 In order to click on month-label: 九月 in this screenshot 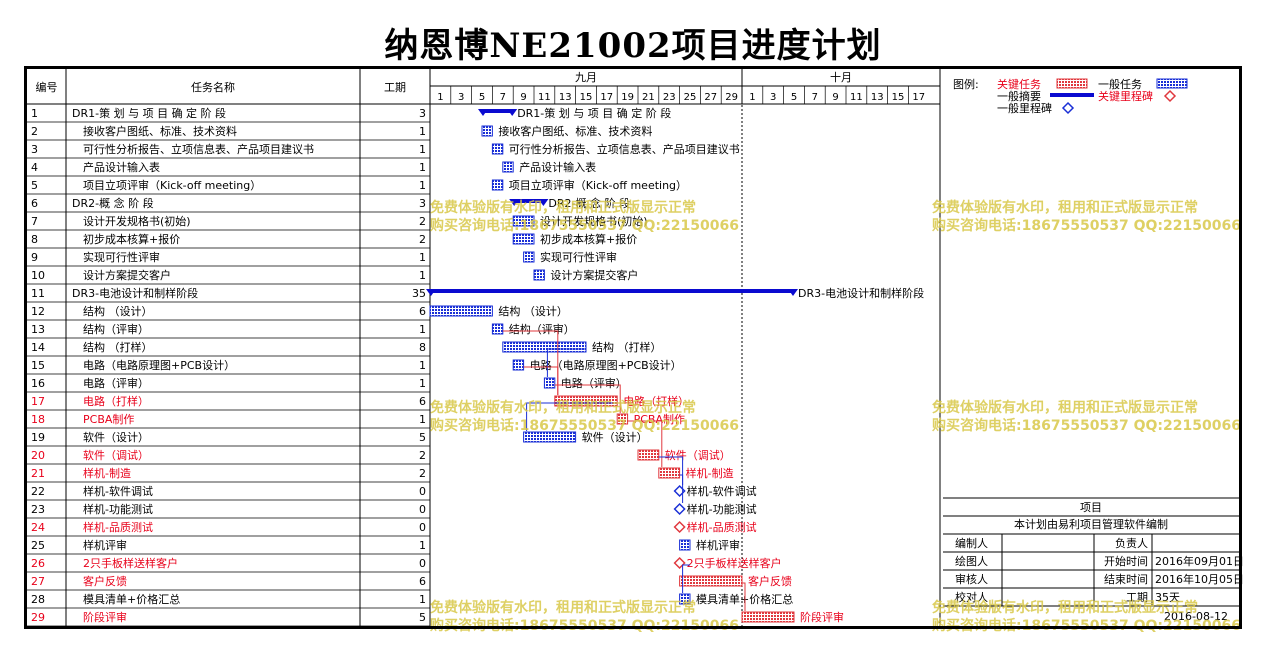, I will do `click(586, 77)`.